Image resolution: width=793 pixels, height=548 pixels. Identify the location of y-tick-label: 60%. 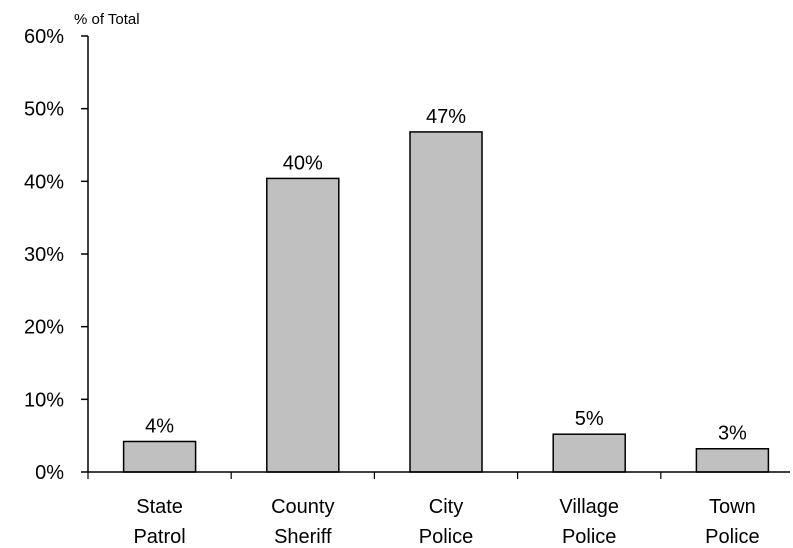
(44, 37).